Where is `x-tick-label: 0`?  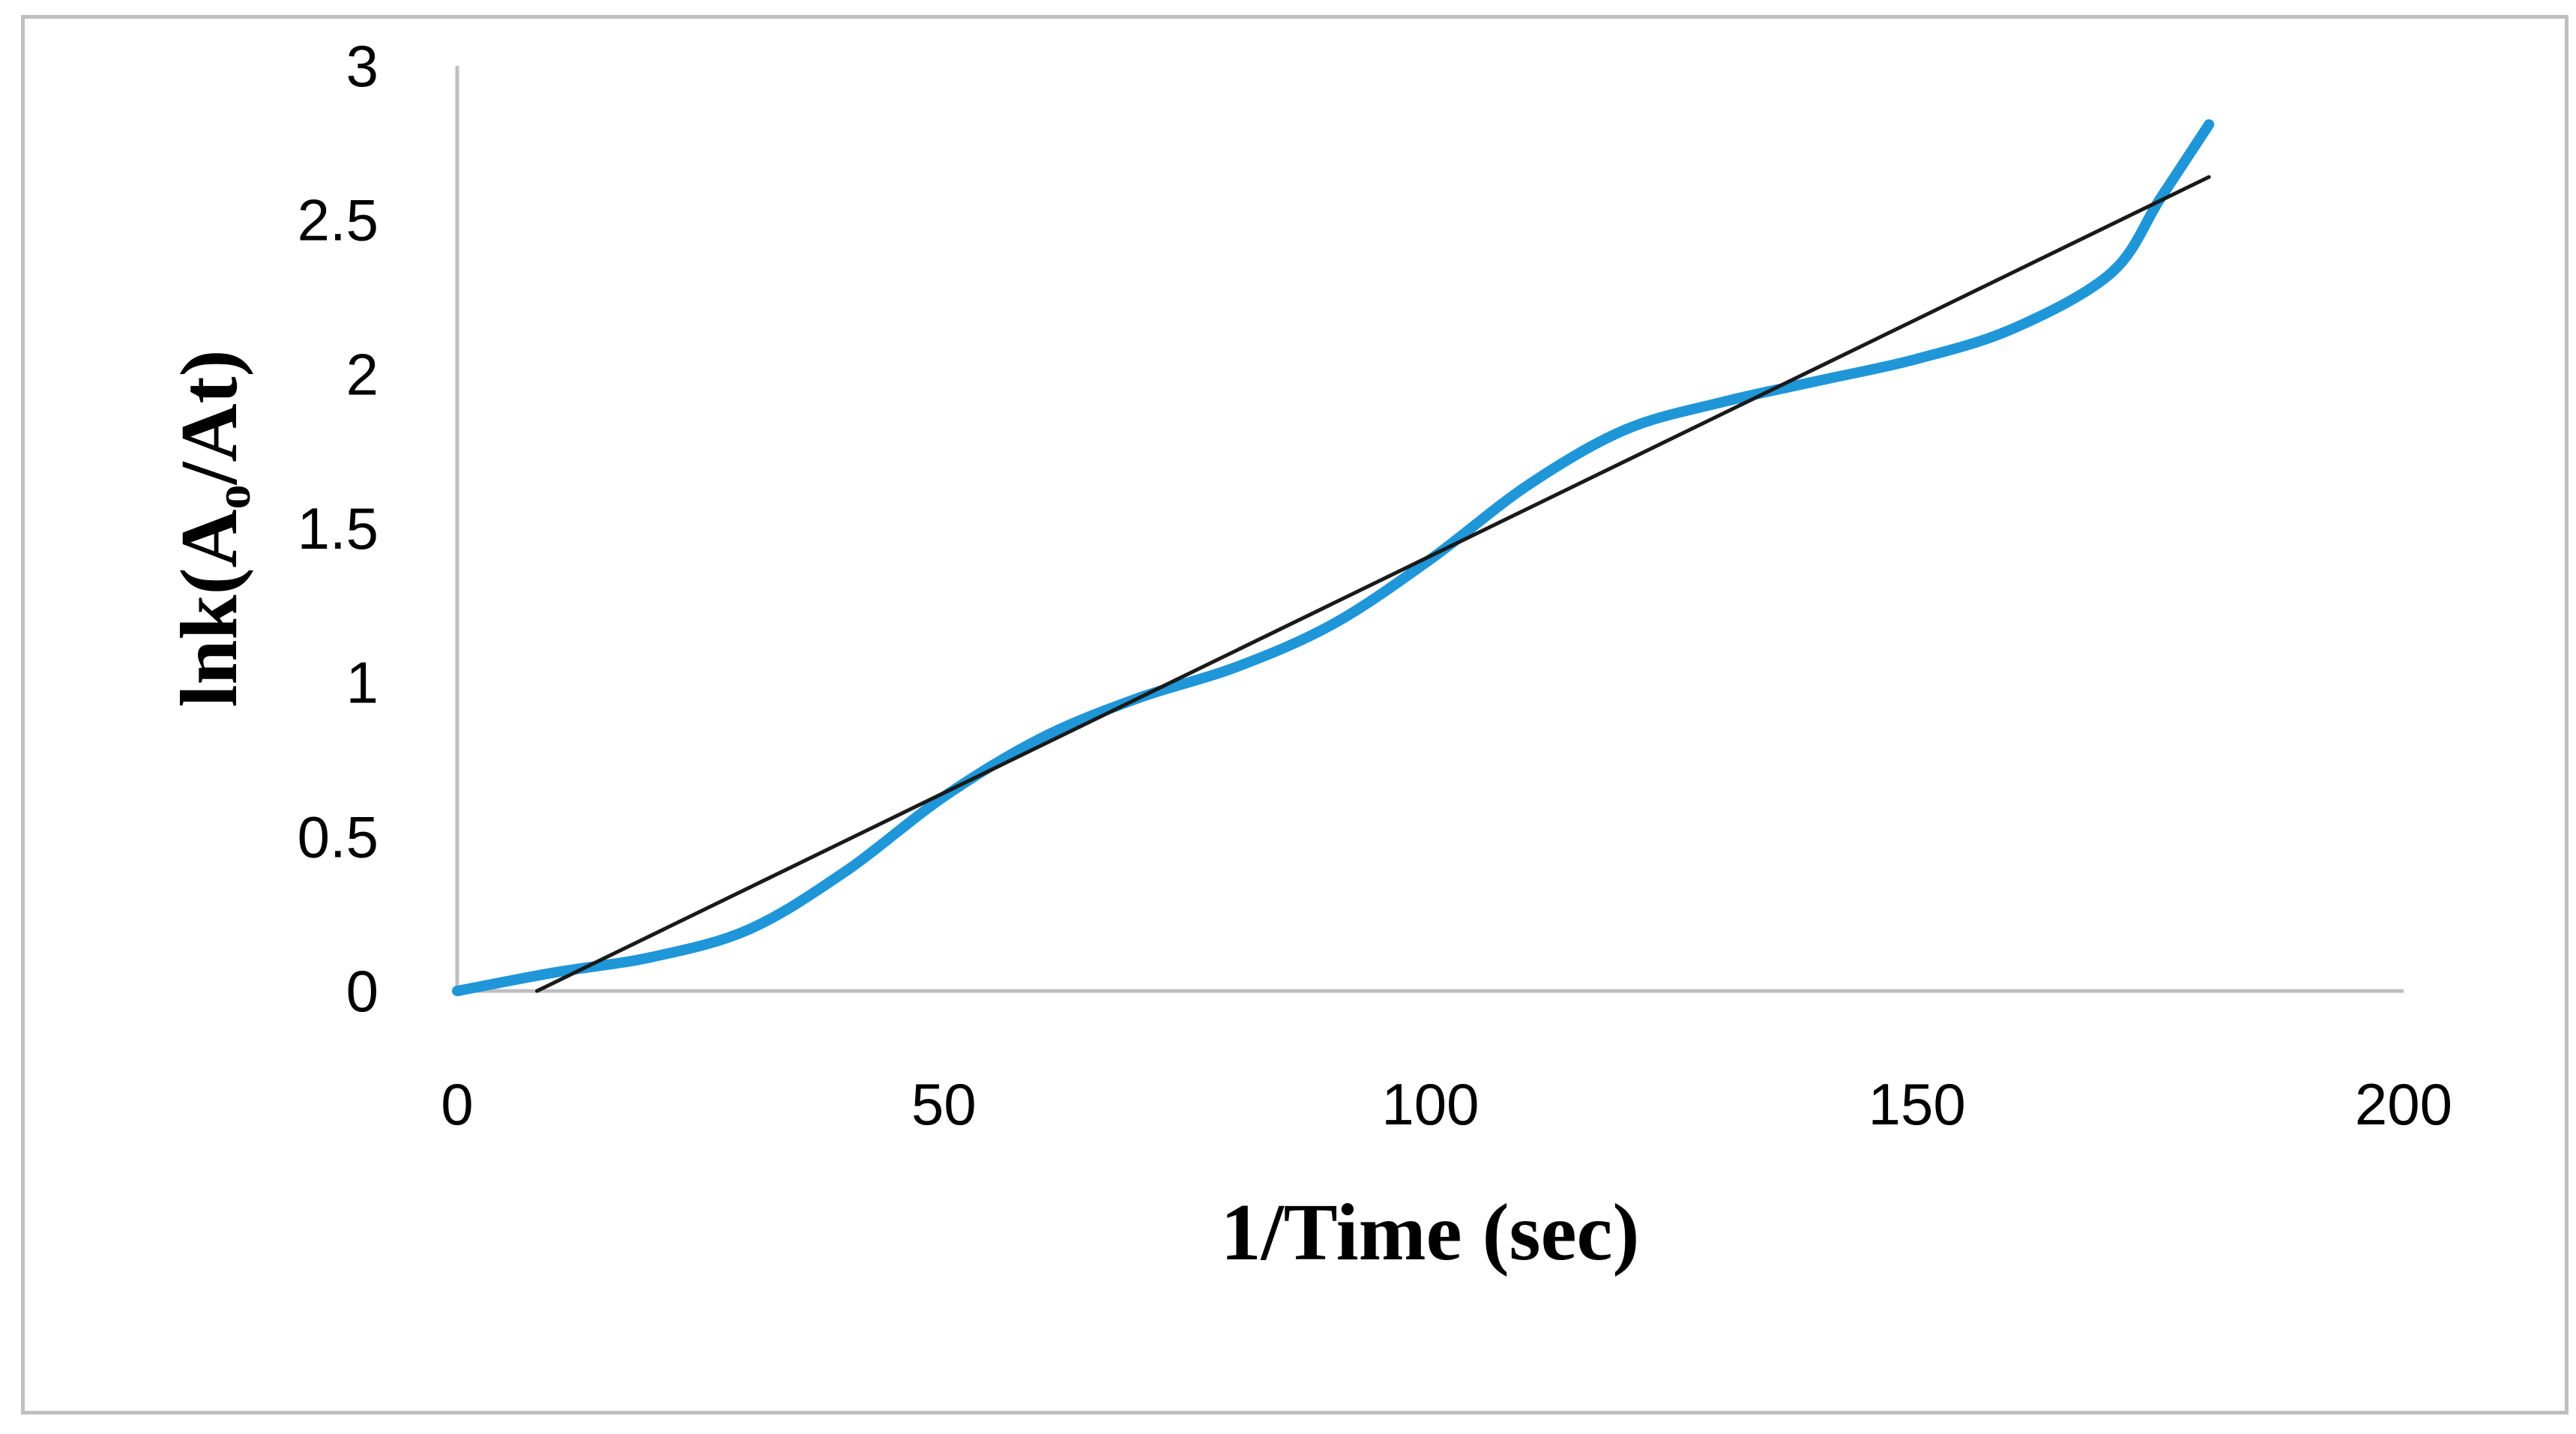
x-tick-label: 0 is located at coordinates (457, 1104).